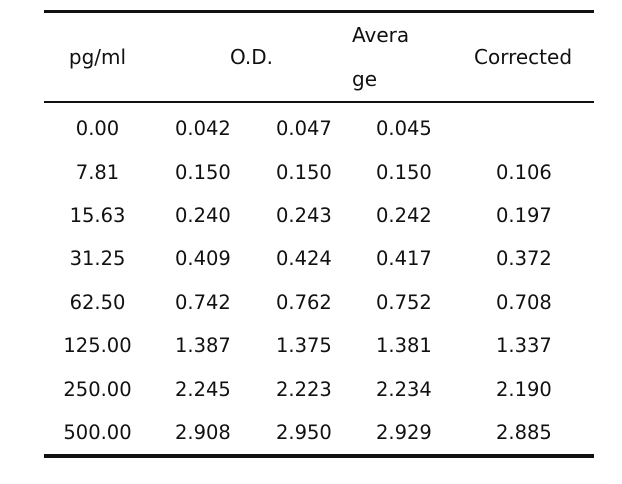  I want to click on cell-average: 0.242, so click(404, 215).